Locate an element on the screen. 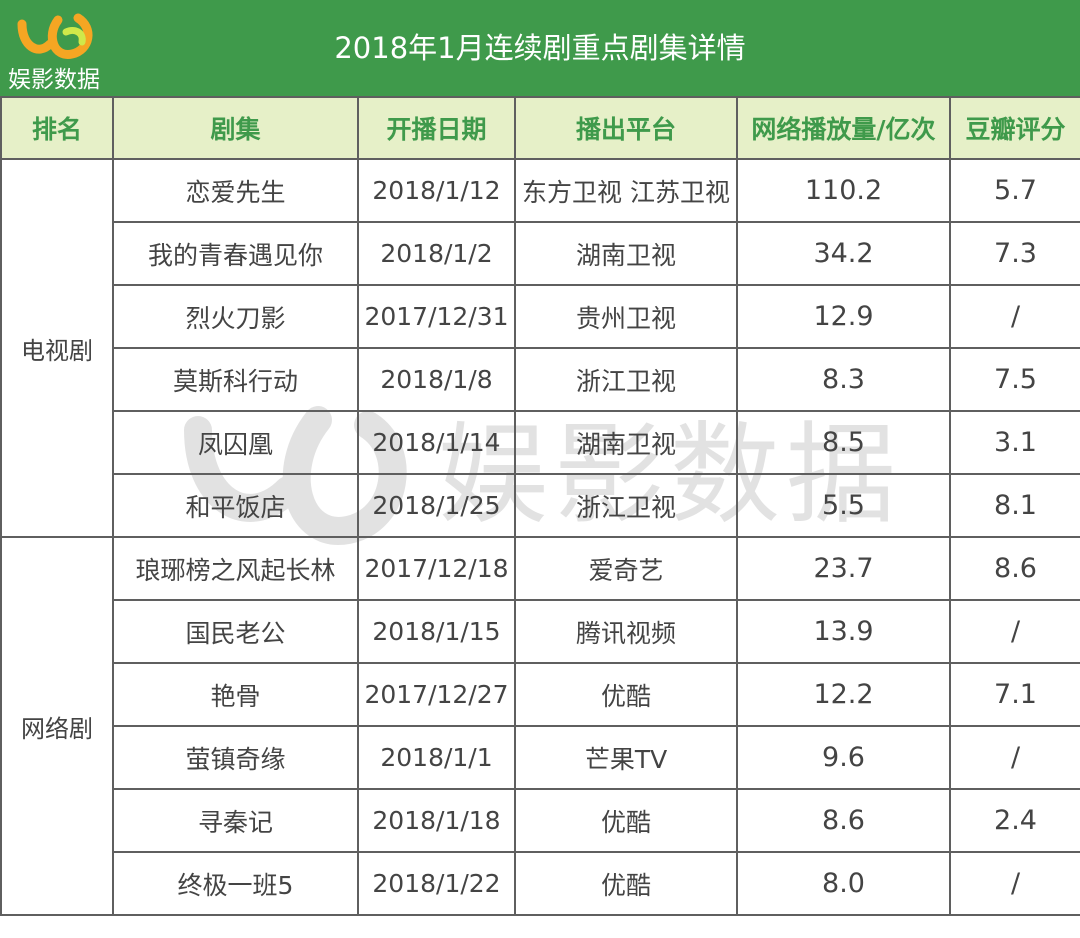 The image size is (1080, 938). score-cell: 8.1 is located at coordinates (1014, 505).